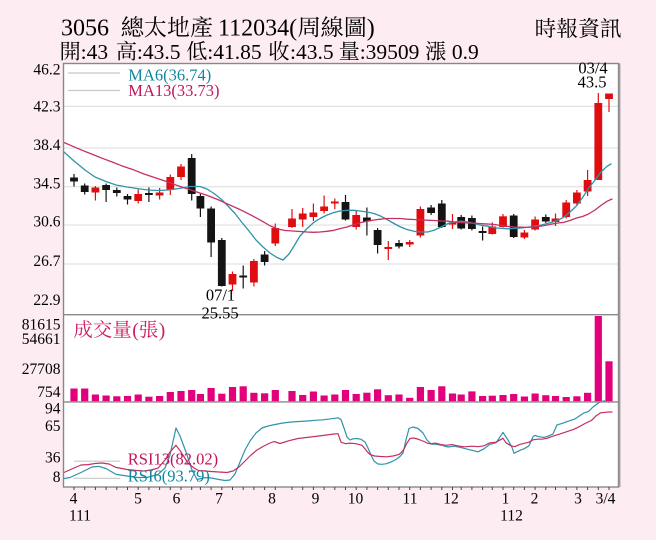 The width and height of the screenshot is (656, 540). I want to click on svg-text: 27708, so click(41, 369).